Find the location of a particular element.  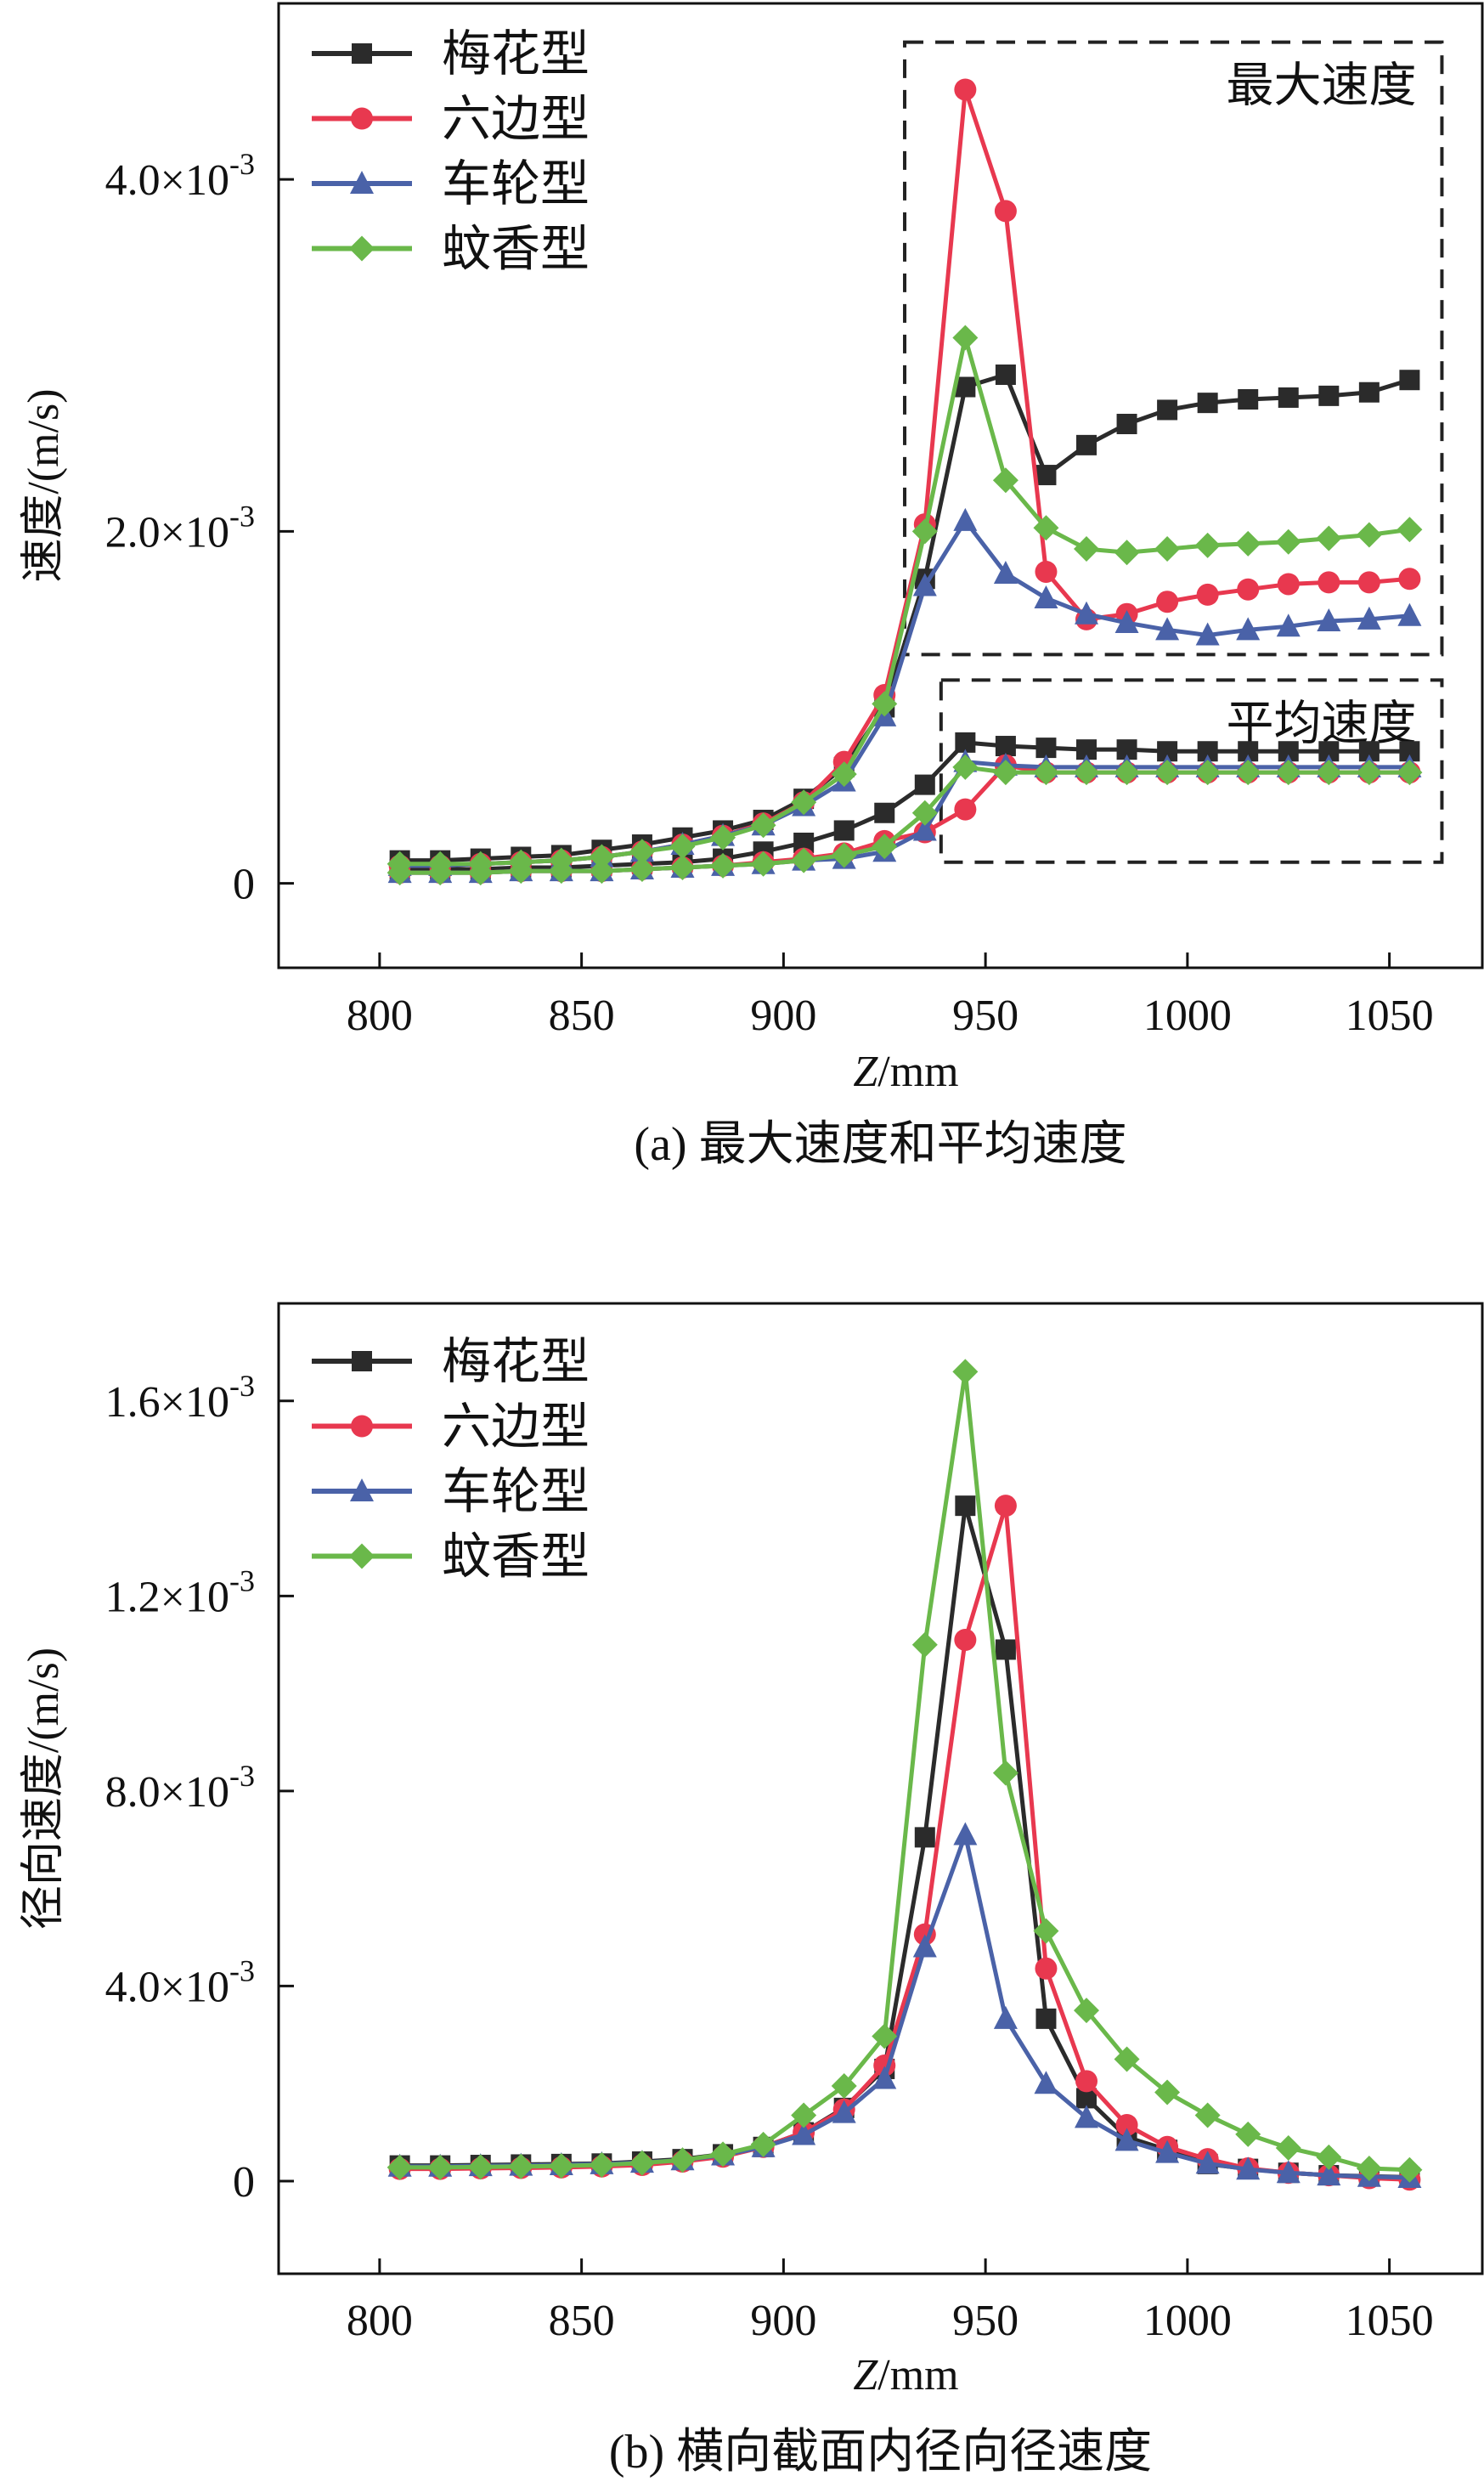

y-tick-label: 2.0×10⁻³ is located at coordinates (180, 528).